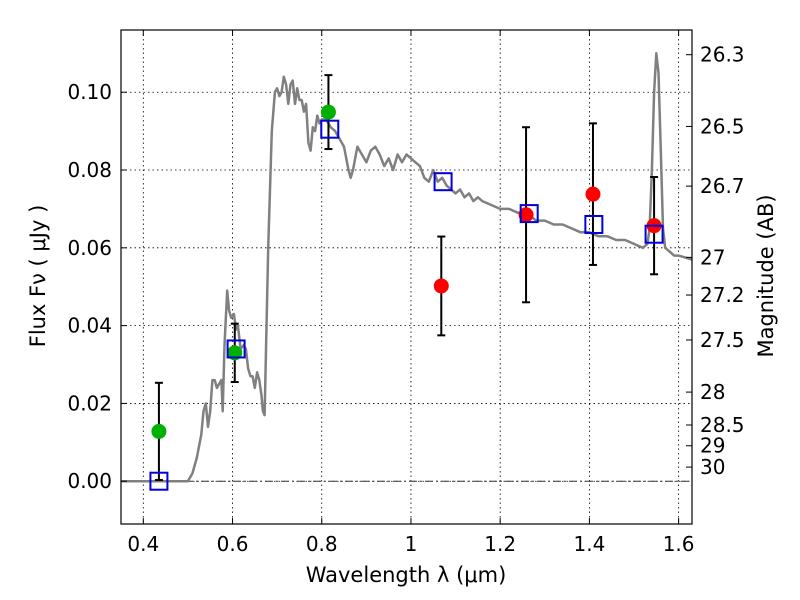 The height and width of the screenshot is (600, 800). Describe the element at coordinates (722, 295) in the screenshot. I see `right-tick-label: 27.2` at that location.